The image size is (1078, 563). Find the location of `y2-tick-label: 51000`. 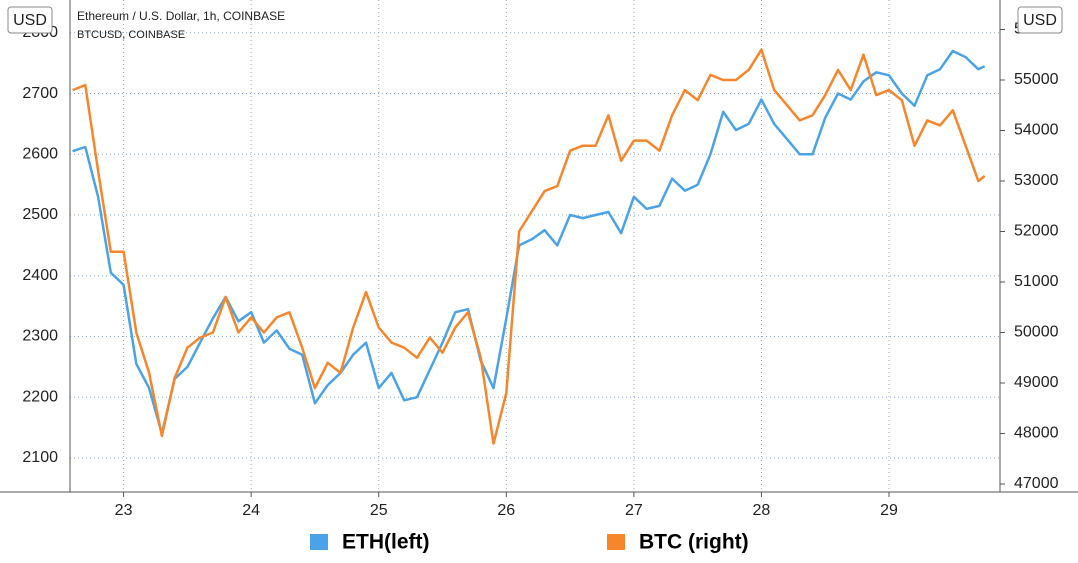

y2-tick-label: 51000 is located at coordinates (1036, 281).